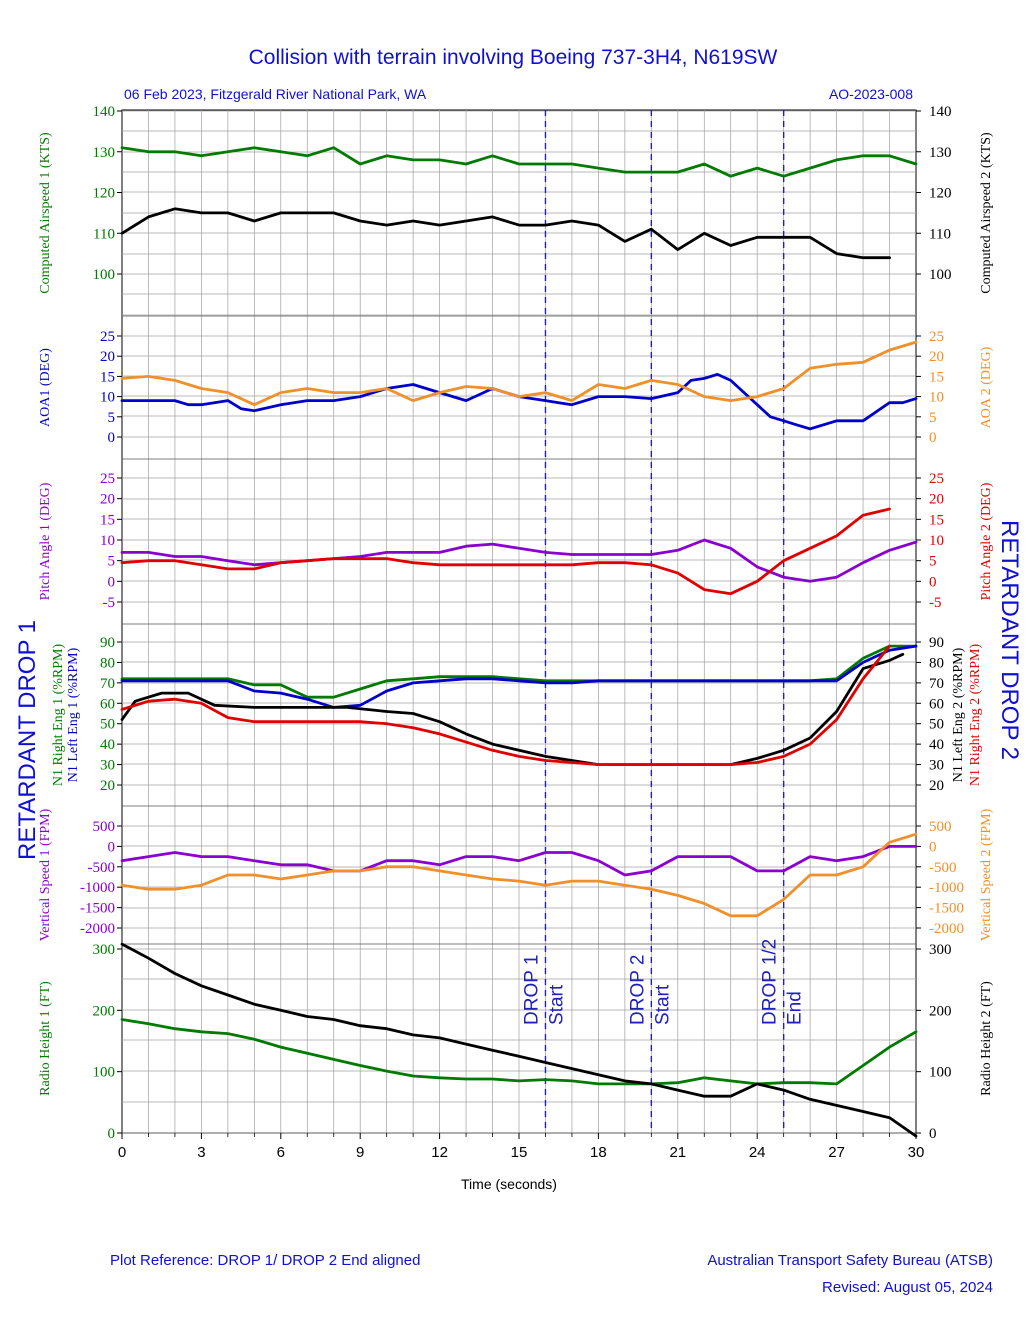 This screenshot has height=1319, width=1026. Describe the element at coordinates (107, 766) in the screenshot. I see `left-tick-label: 30` at that location.